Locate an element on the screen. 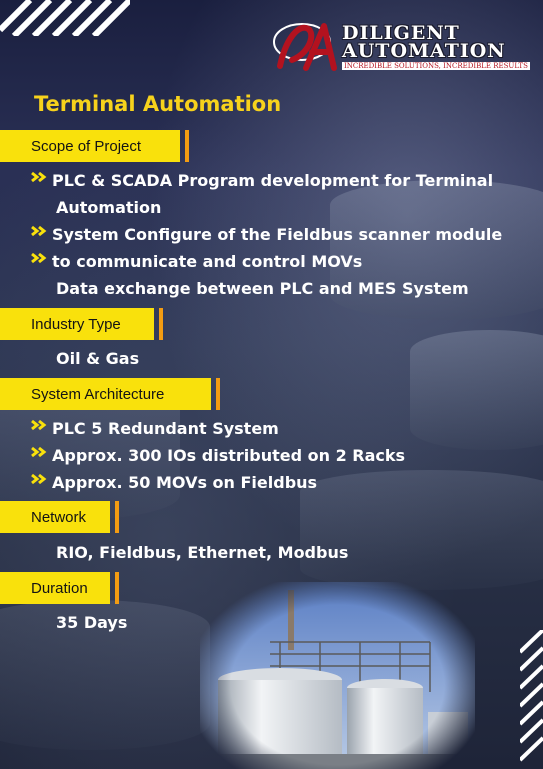 Image resolution: width=543 pixels, height=769 pixels. list-item: to communicate and control MOVs is located at coordinates (196, 261).